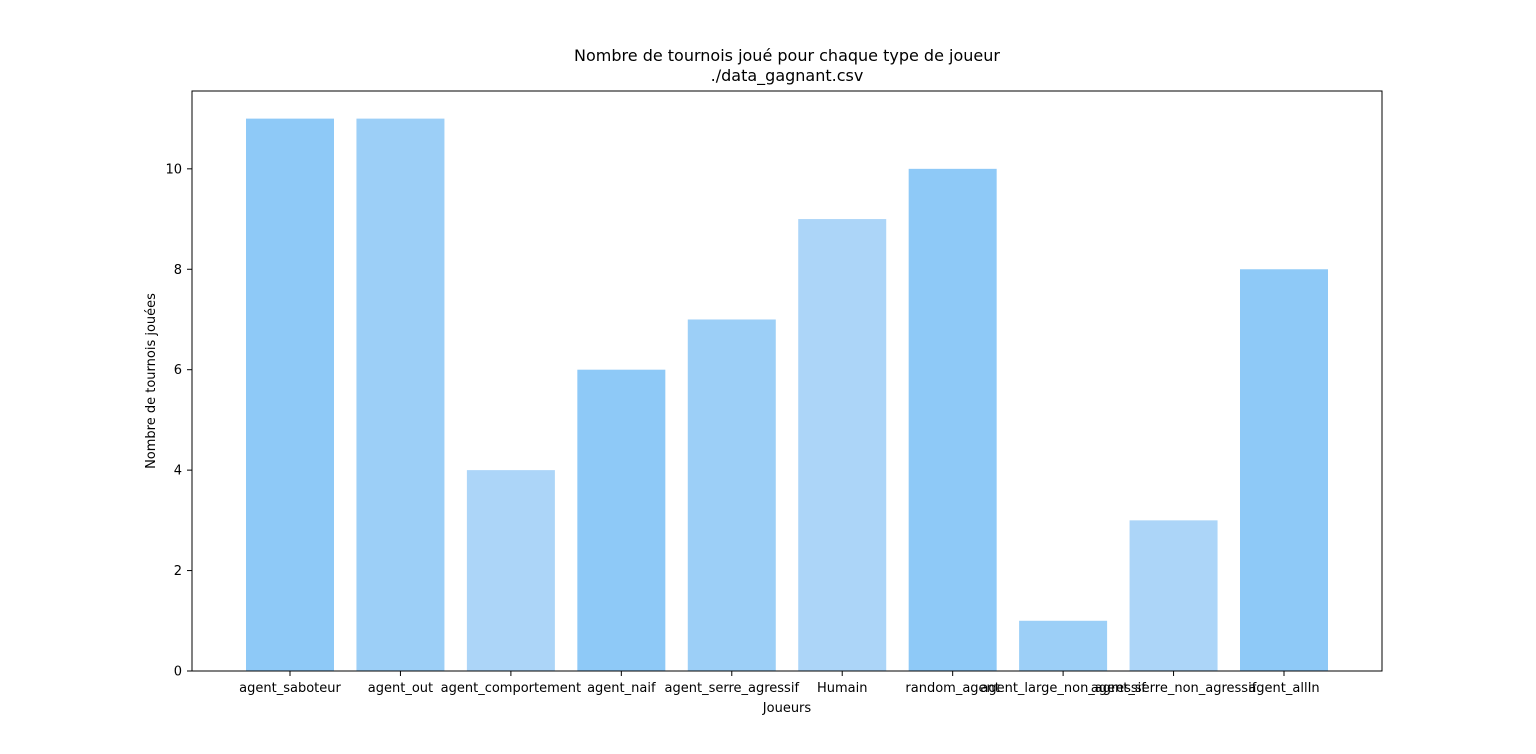 The height and width of the screenshot is (754, 1536). I want to click on x-tick-label: random_agent, so click(952, 688).